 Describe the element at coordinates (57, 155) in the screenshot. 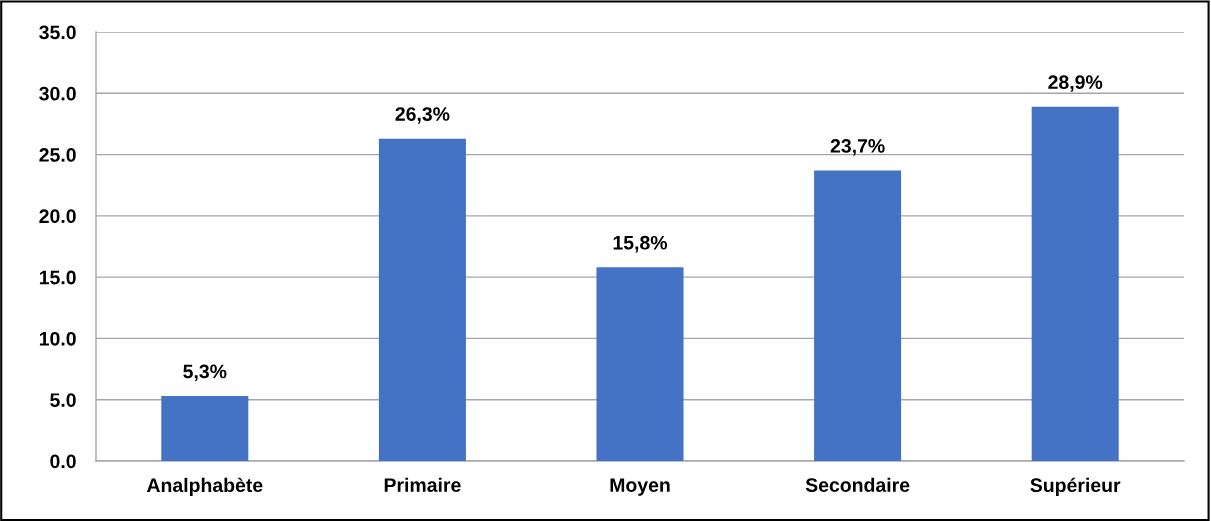

I see `y-tick-label: 25.0` at that location.